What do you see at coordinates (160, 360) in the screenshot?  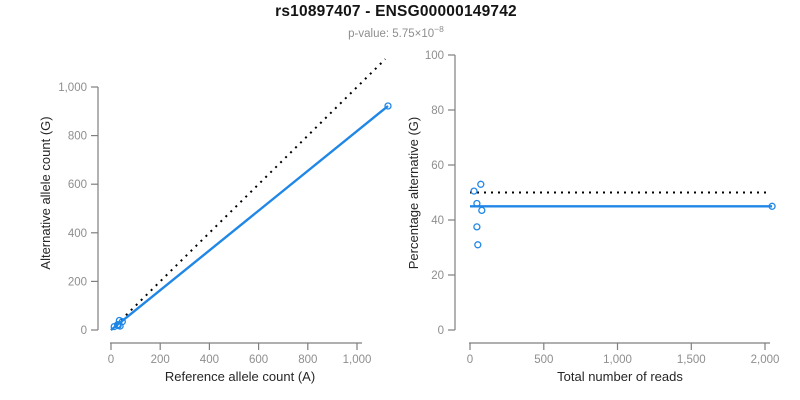 I see `x-tick-label: 200` at bounding box center [160, 360].